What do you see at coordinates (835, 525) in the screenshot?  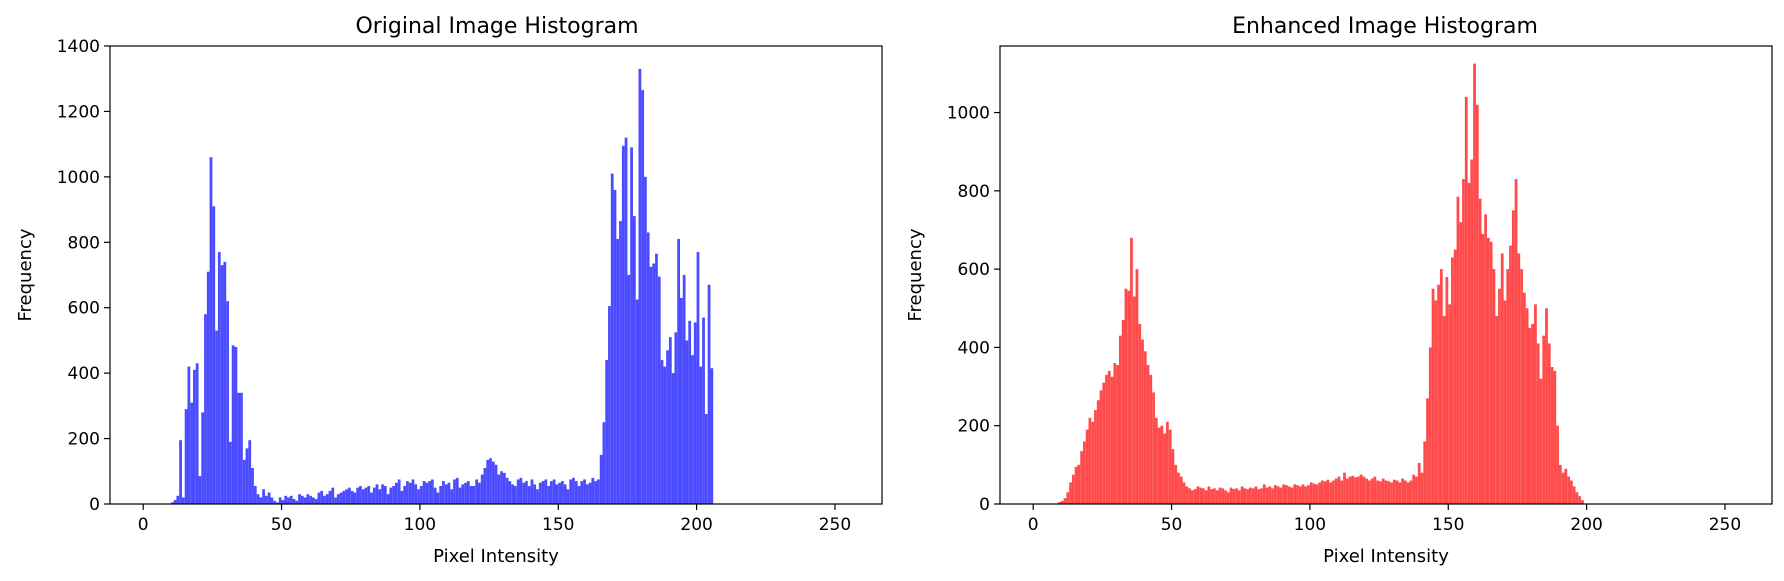 I see `original-x-tick-label: 250` at bounding box center [835, 525].